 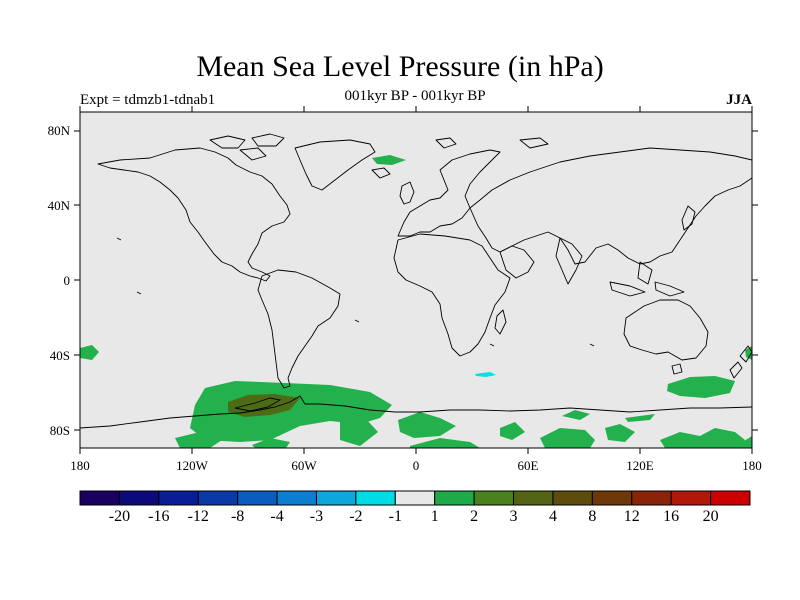 What do you see at coordinates (400, 66) in the screenshot?
I see `plot-title: Mean Sea Level Pressure (in hPa)` at bounding box center [400, 66].